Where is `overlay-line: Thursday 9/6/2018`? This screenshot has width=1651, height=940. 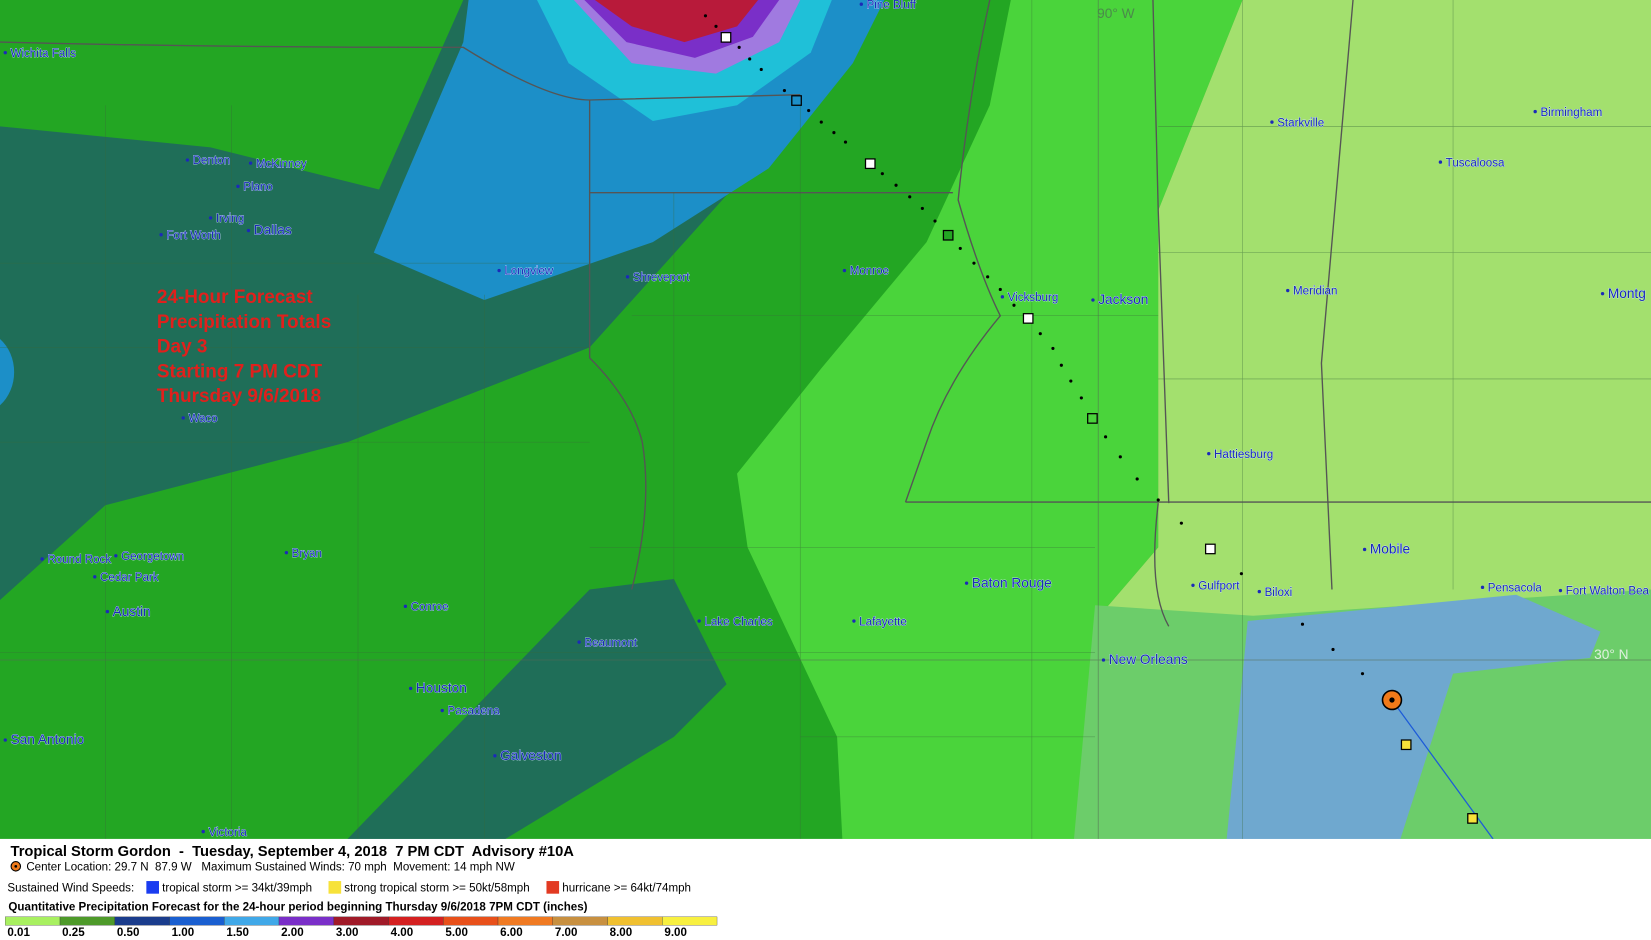
overlay-line: Thursday 9/6/2018 is located at coordinates (239, 396).